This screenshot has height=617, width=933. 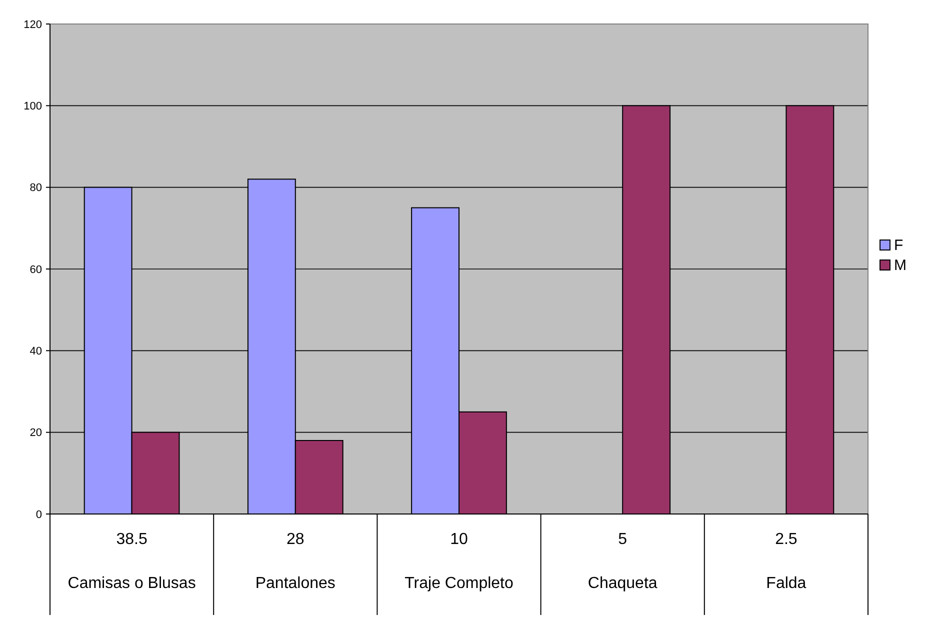 I want to click on y-tick-label: 100, so click(x=33, y=106).